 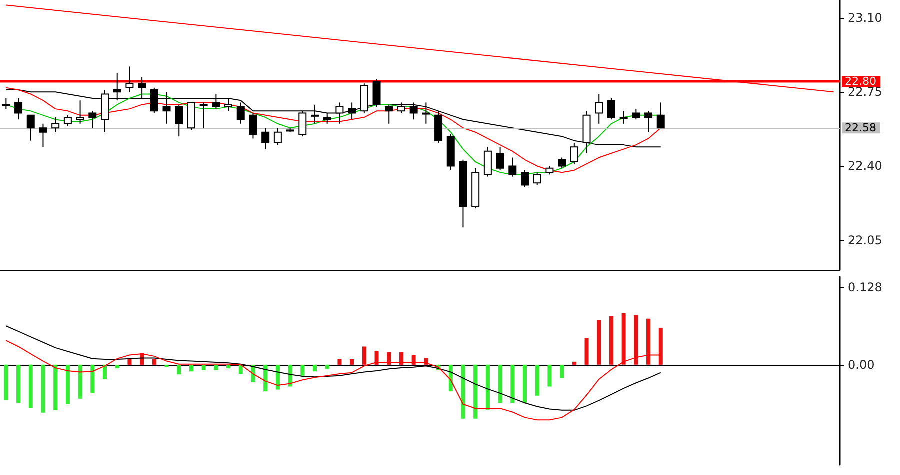 I want to click on y-tick-label: 22.40, so click(x=865, y=166).